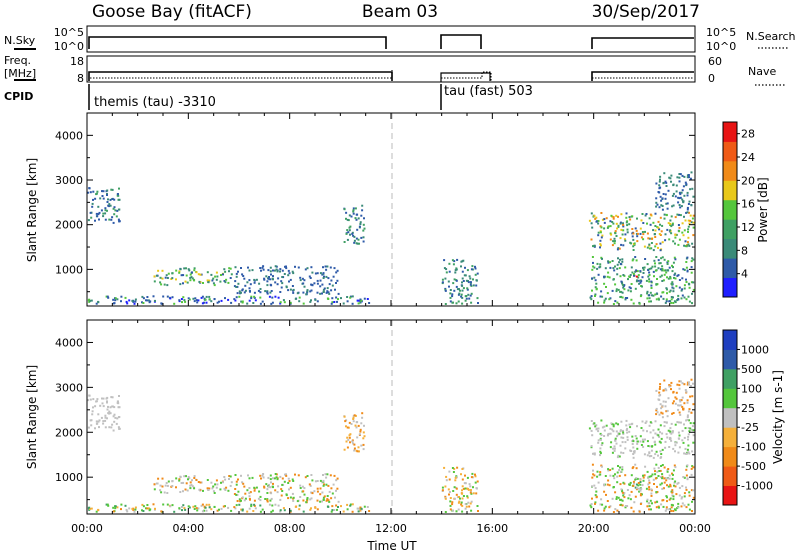  Describe the element at coordinates (762, 71) in the screenshot. I see `nave-label: Nave` at that location.